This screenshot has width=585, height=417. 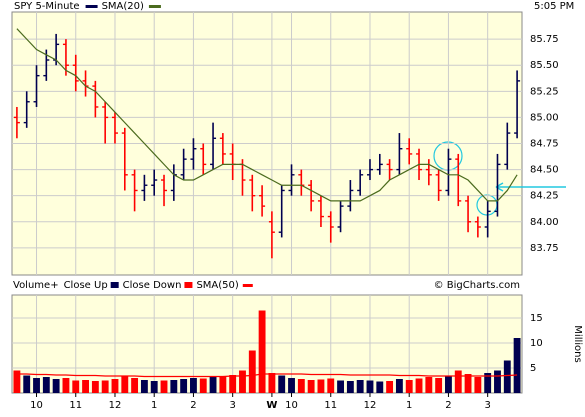 I want to click on credit: © BigCharts.com, so click(x=477, y=285).